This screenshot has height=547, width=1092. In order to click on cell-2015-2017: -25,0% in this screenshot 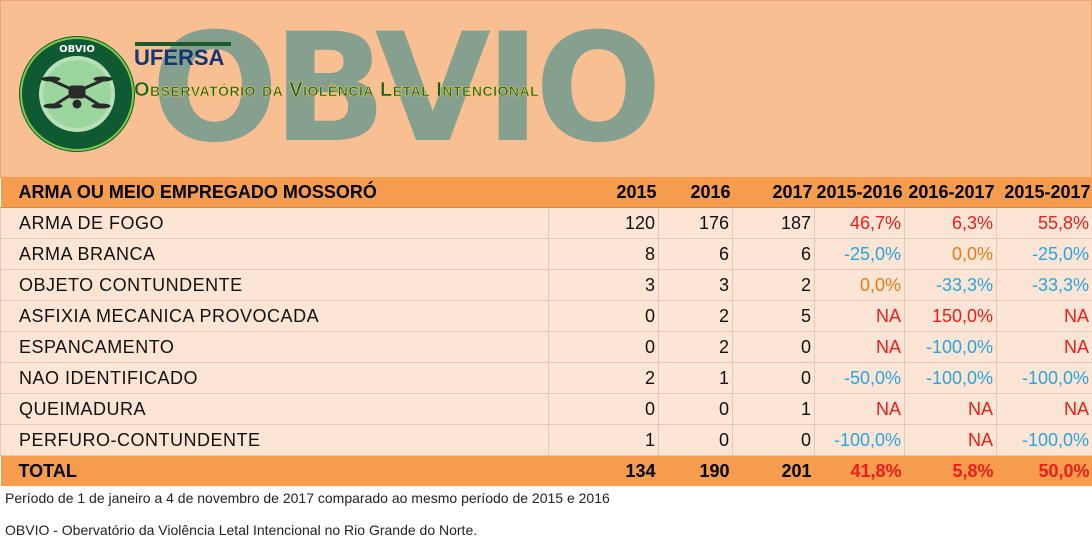, I will do `click(1044, 254)`.